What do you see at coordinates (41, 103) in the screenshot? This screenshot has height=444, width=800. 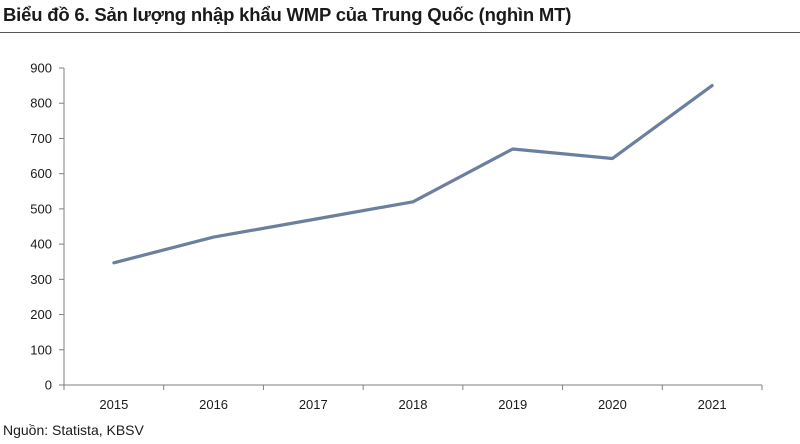 I see `y-tick-label: 800` at bounding box center [41, 103].